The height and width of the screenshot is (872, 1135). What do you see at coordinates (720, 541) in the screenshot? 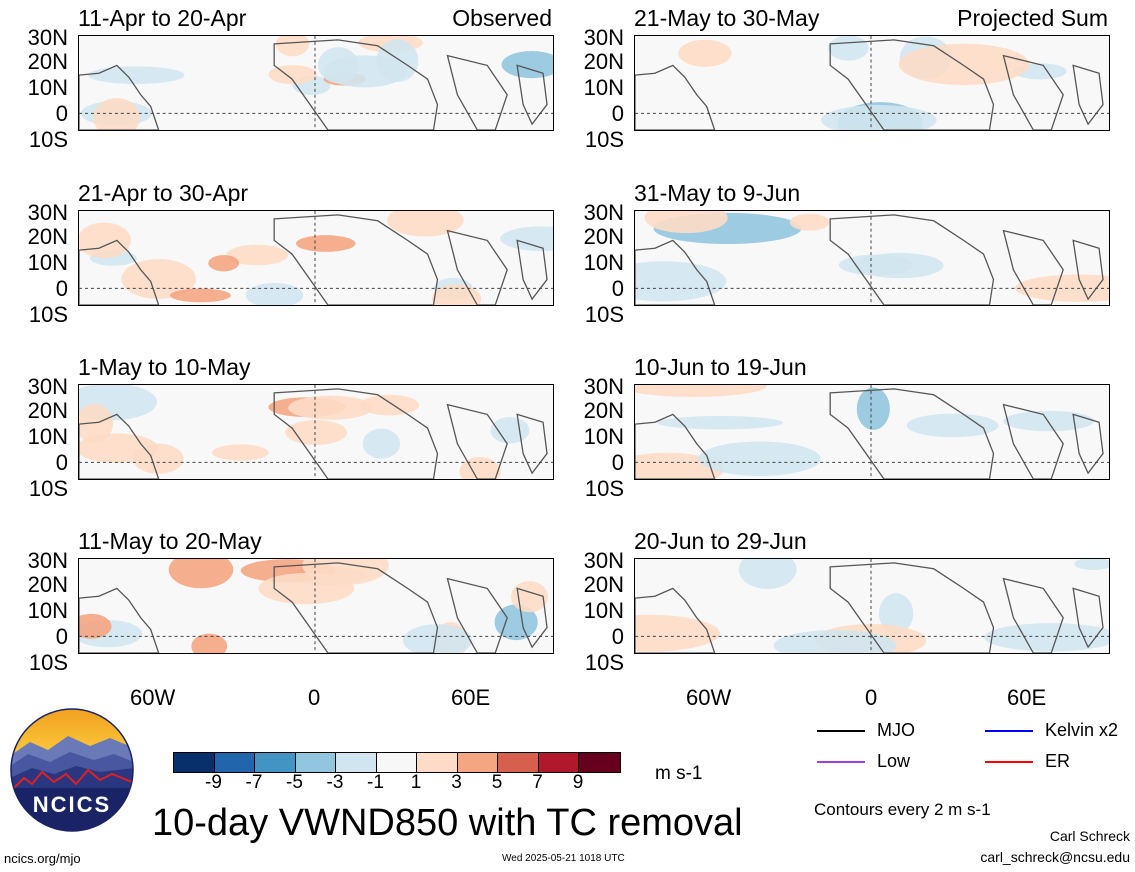
I see `panel-title: 20-Jun to 29-Jun` at bounding box center [720, 541].